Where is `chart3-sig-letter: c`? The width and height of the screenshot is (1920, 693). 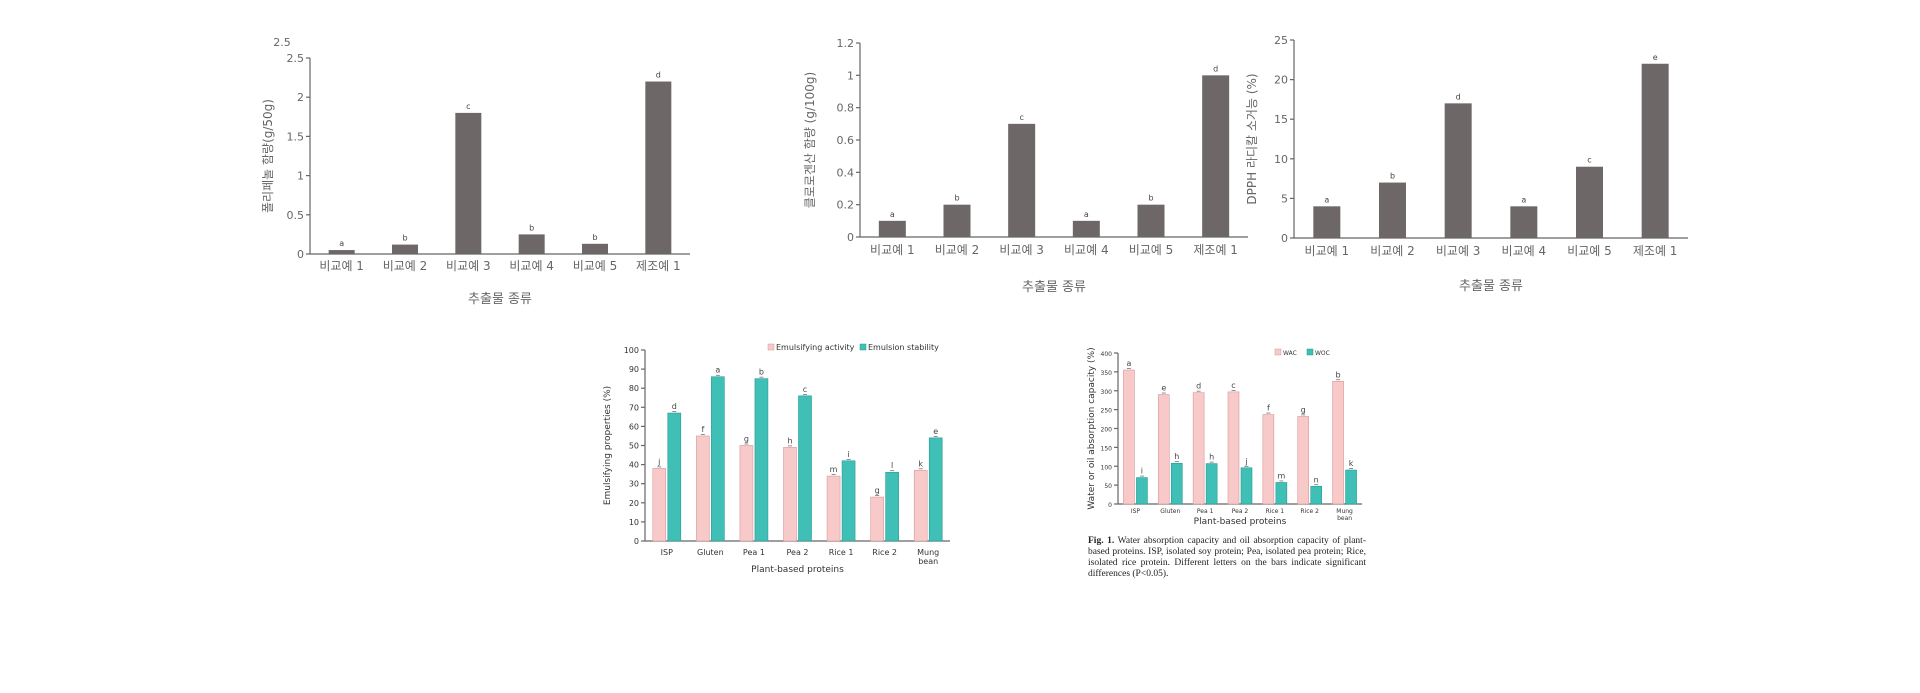
chart3-sig-letter: c is located at coordinates (1589, 160).